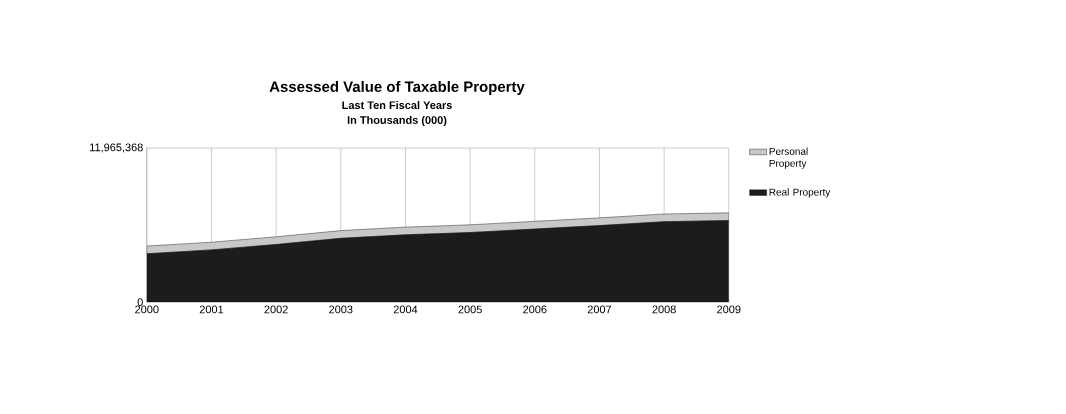 This screenshot has width=1066, height=414. Describe the element at coordinates (405, 309) in the screenshot. I see `x-tick-label: 2004` at that location.